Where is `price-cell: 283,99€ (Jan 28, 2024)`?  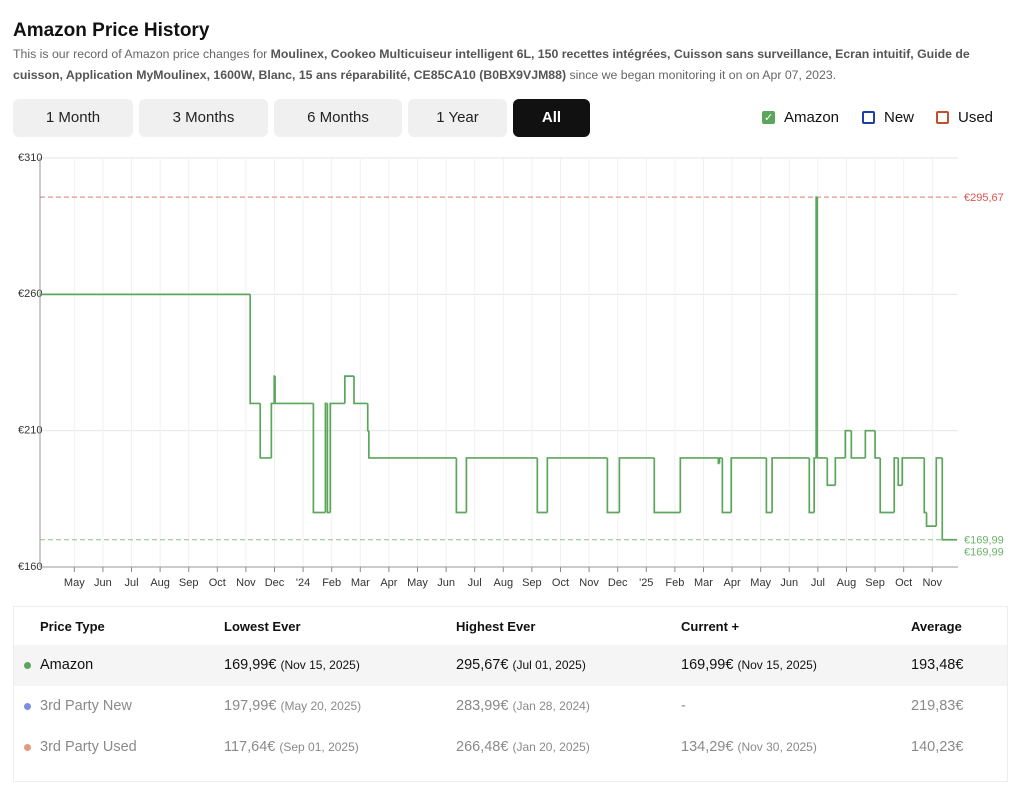
price-cell: 283,99€ (Jan 28, 2024) is located at coordinates (523, 706).